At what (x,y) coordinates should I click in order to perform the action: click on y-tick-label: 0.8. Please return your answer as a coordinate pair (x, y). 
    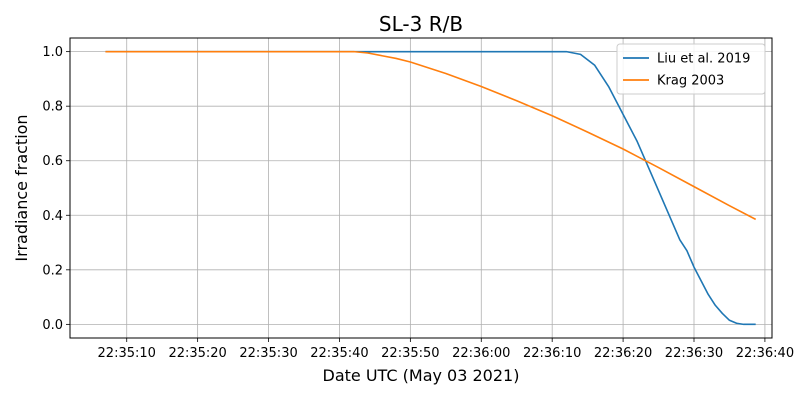
    Looking at the image, I should click on (52, 107).